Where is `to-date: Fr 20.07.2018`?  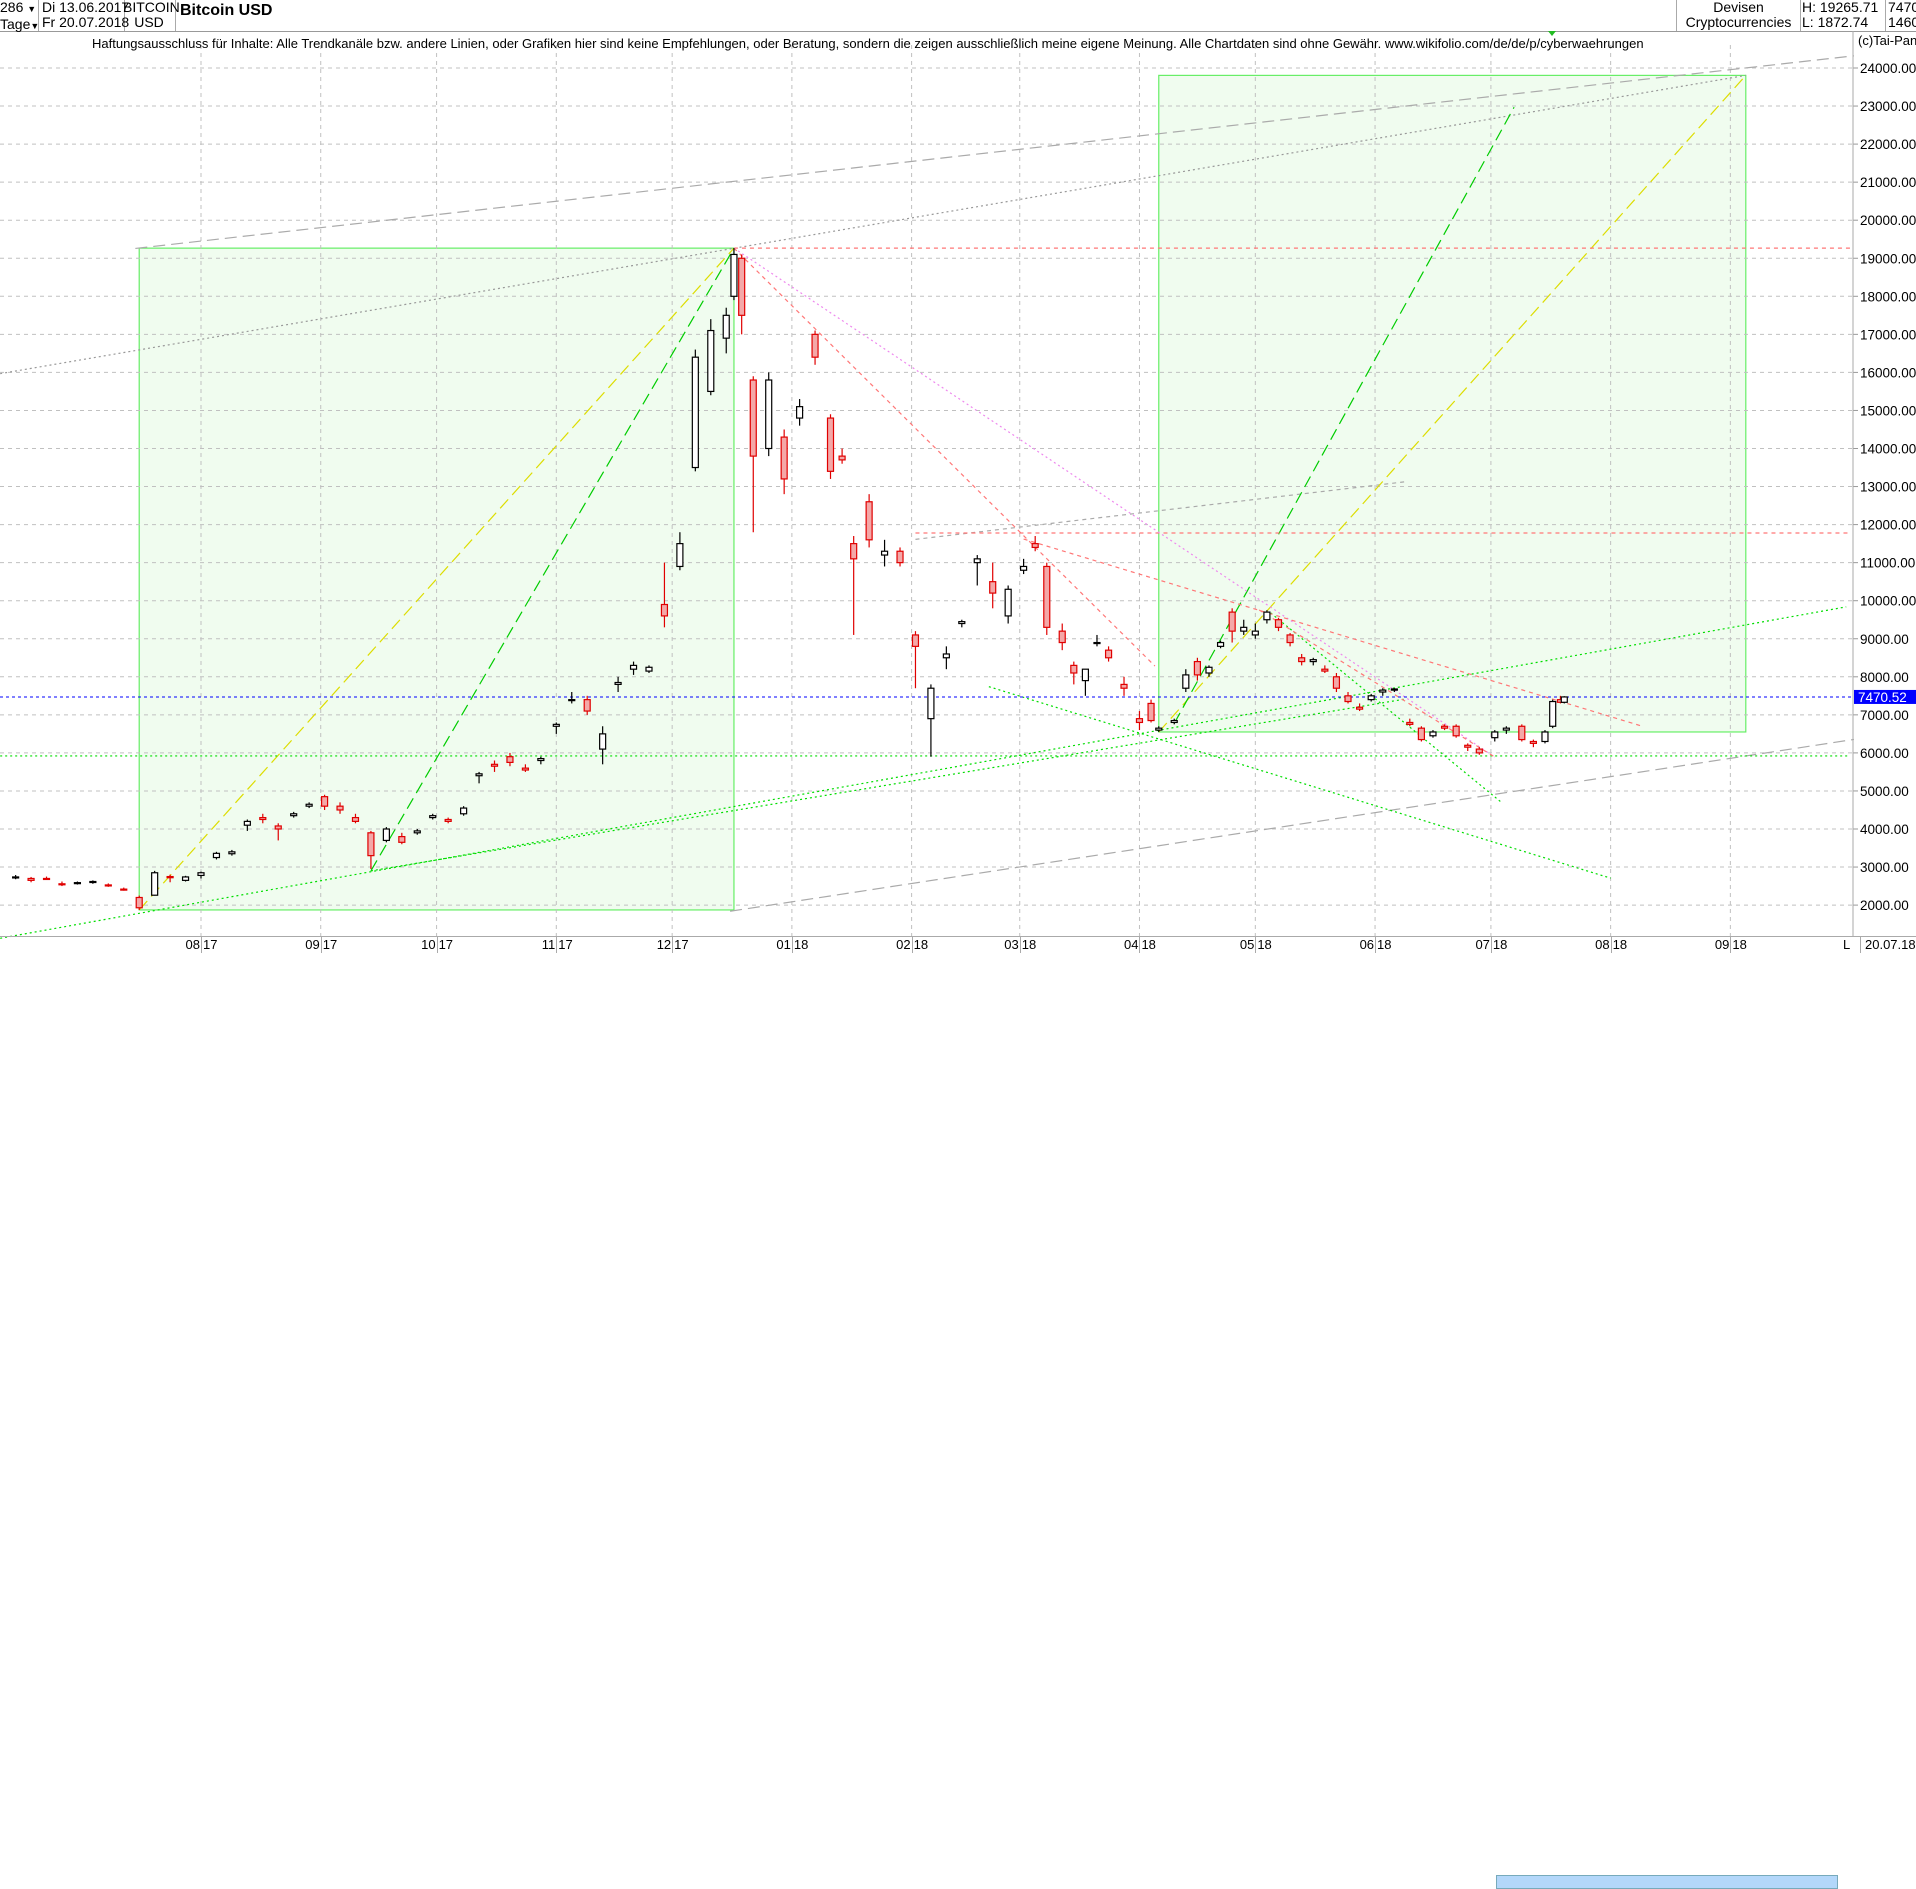 to-date: Fr 20.07.2018 is located at coordinates (86, 22).